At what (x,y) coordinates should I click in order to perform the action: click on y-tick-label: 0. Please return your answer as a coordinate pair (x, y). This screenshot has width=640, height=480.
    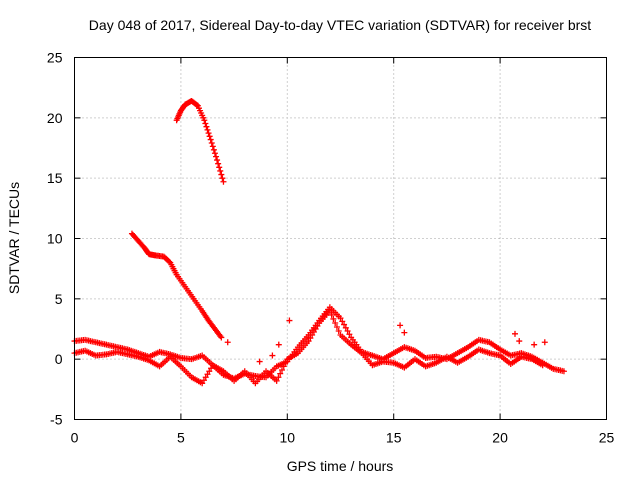
    Looking at the image, I should click on (59, 359).